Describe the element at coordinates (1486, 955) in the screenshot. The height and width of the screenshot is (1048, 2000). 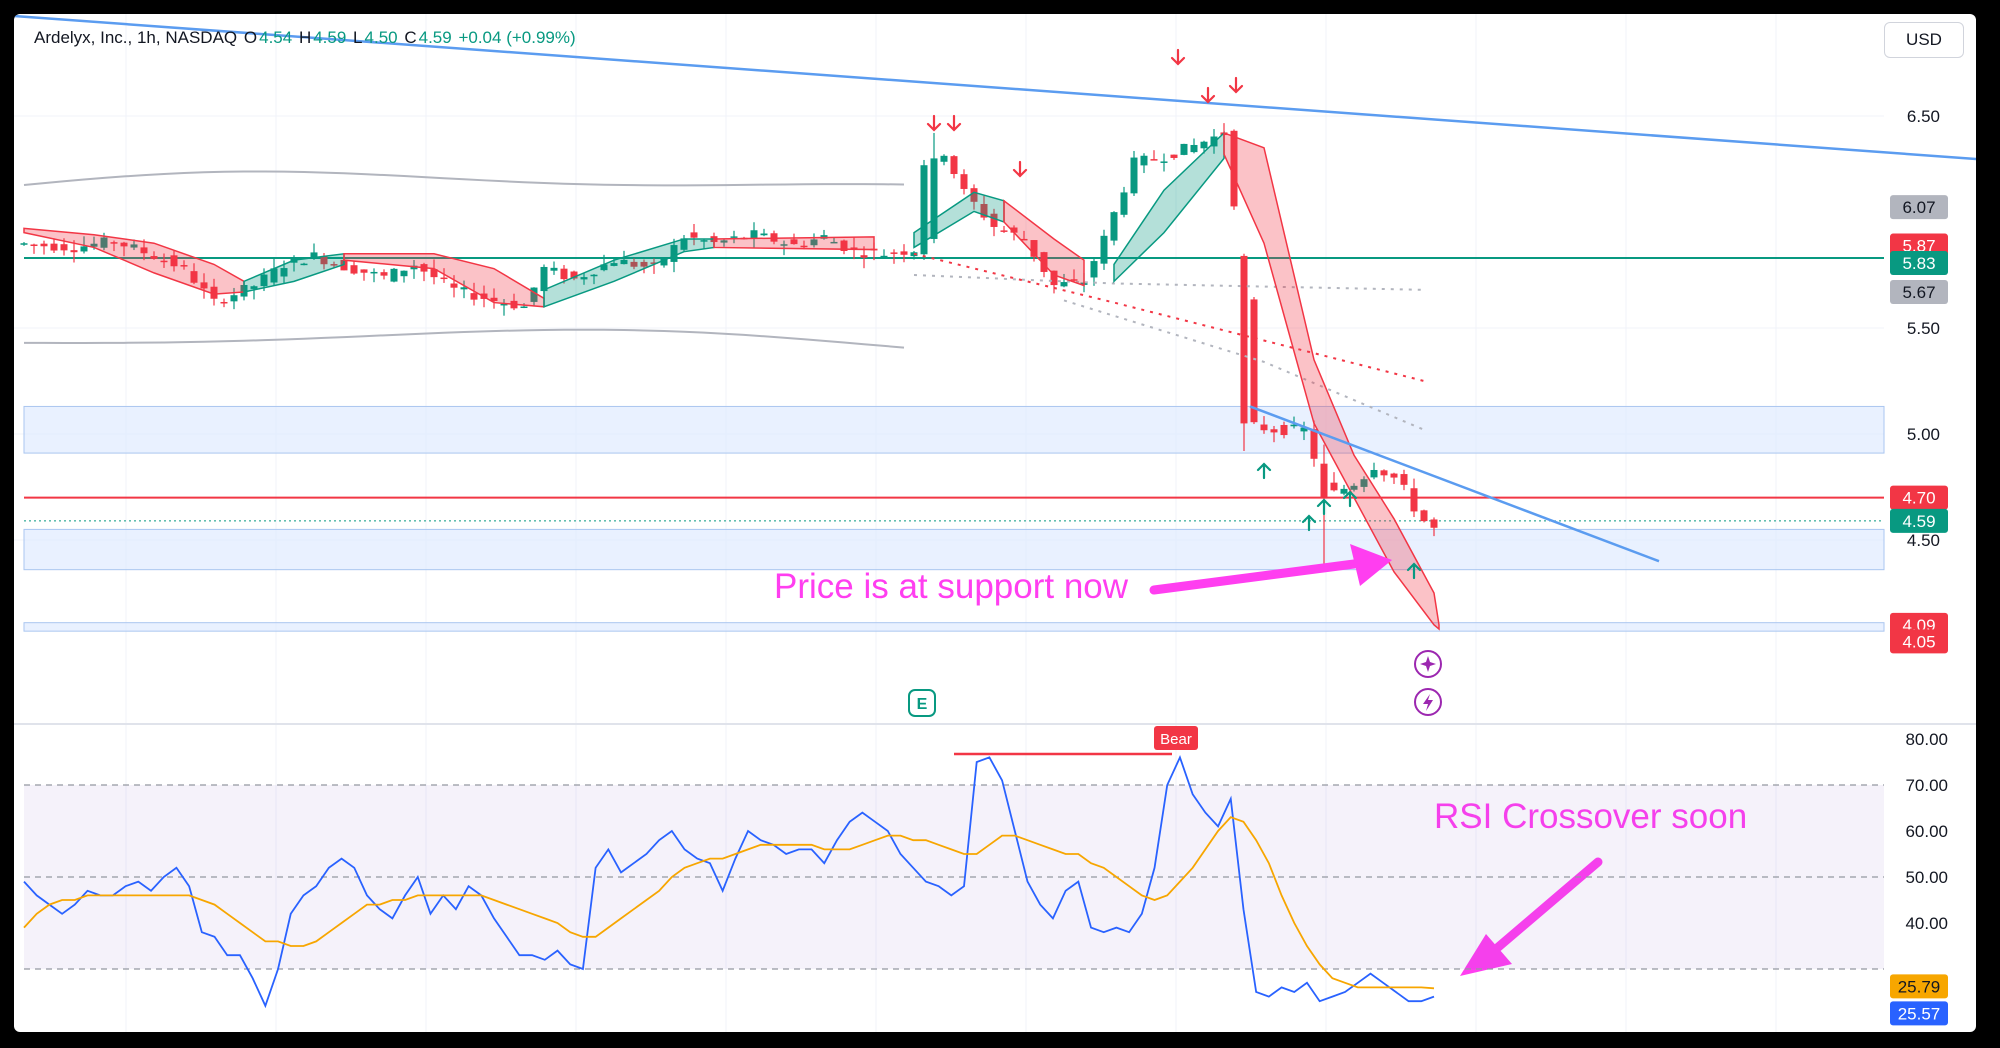
I see `rsi-arrow-head` at that location.